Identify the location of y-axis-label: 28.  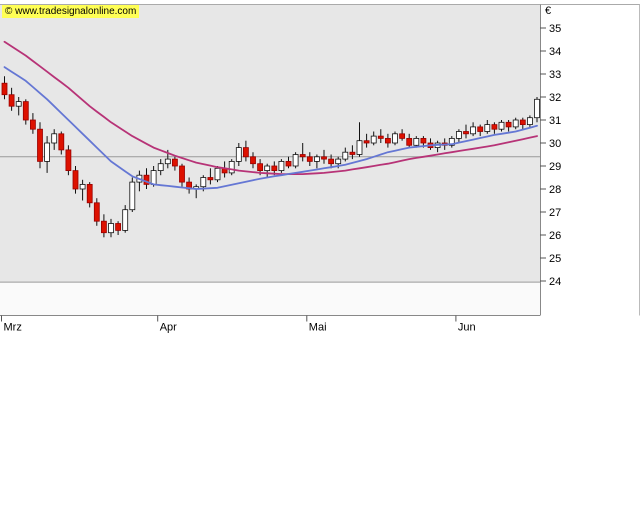
(555, 190).